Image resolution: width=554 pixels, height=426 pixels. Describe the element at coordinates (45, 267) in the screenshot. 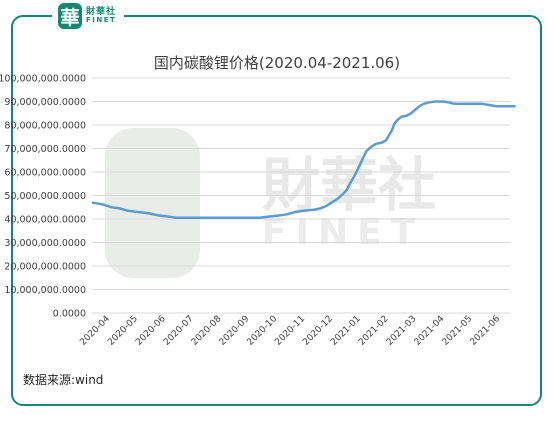

I see `y-tick-label: 20,000,000.0000` at that location.